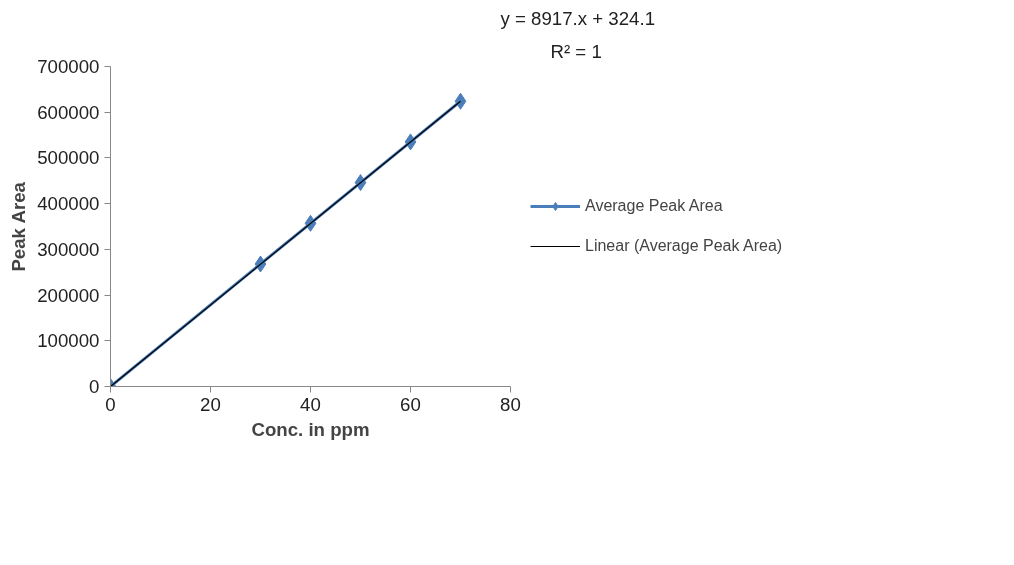  Describe the element at coordinates (310, 429) in the screenshot. I see `x-axis-title: Conc. in ppm` at that location.